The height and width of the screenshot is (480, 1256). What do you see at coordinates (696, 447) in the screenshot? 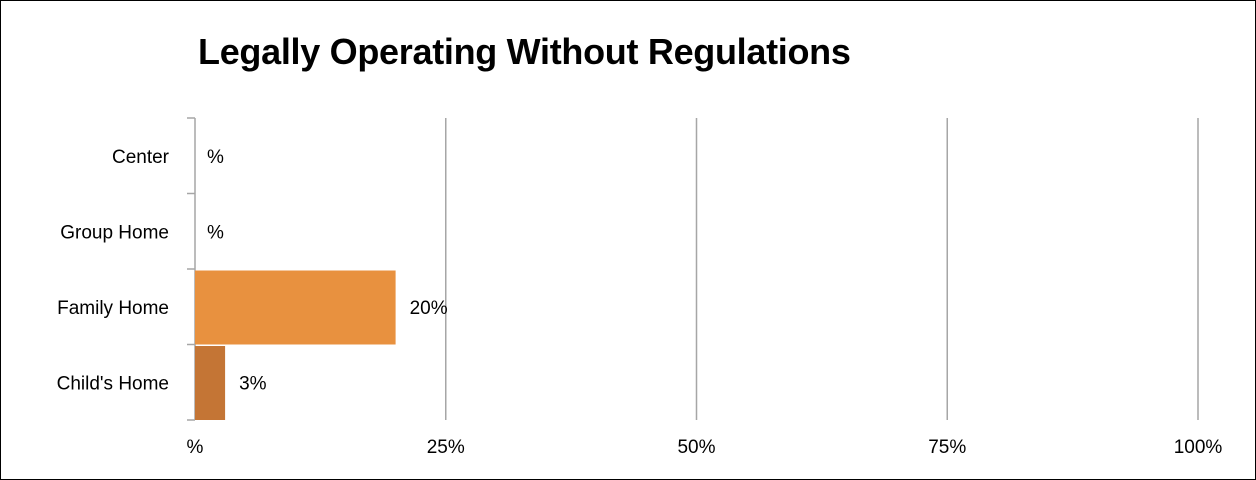
I see `x-tick-label: 50%` at bounding box center [696, 447].